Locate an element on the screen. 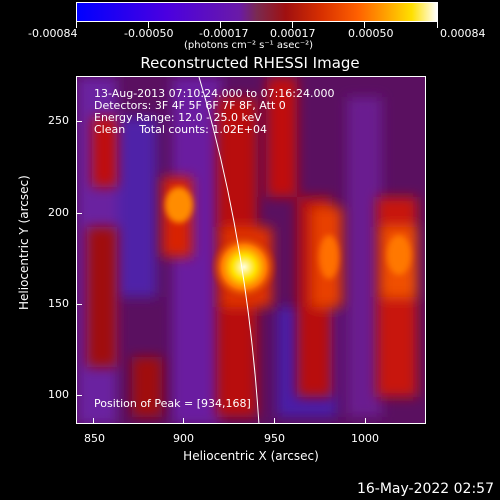 This screenshot has width=500, height=500. y-axis is located at coordinates (81, 250).